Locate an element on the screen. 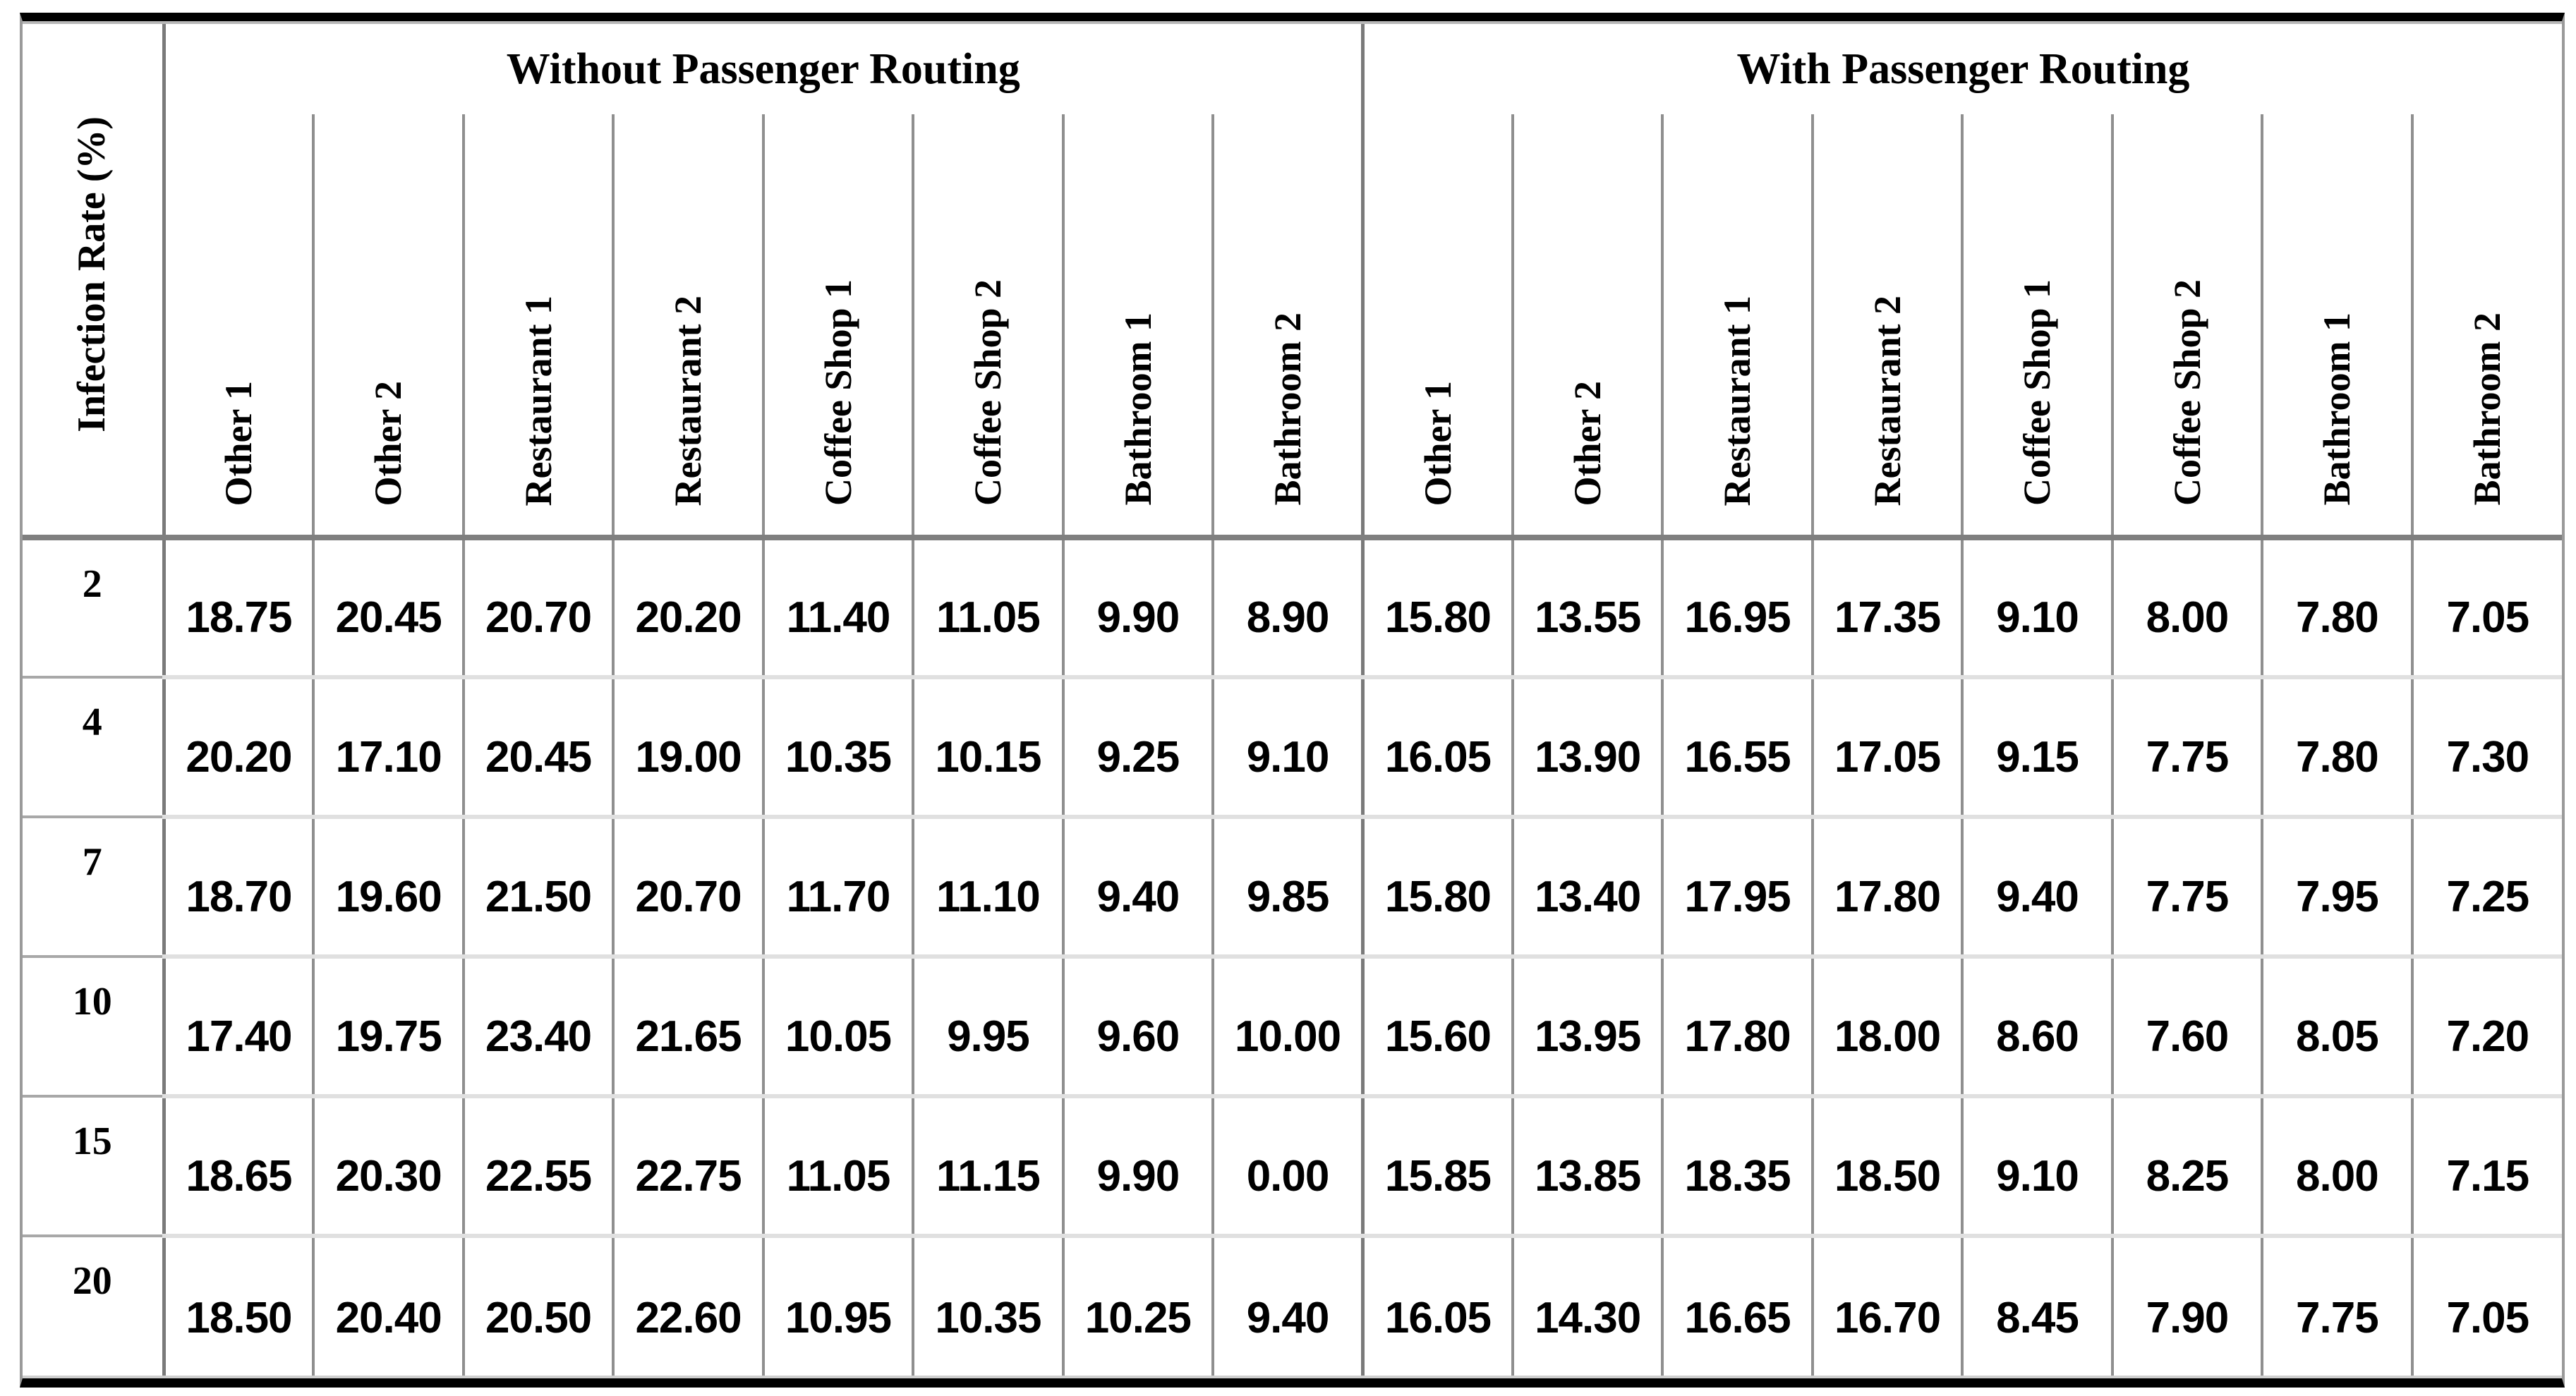 This screenshot has height=1396, width=2576. data-cell: 16.70 is located at coordinates (1887, 1306).